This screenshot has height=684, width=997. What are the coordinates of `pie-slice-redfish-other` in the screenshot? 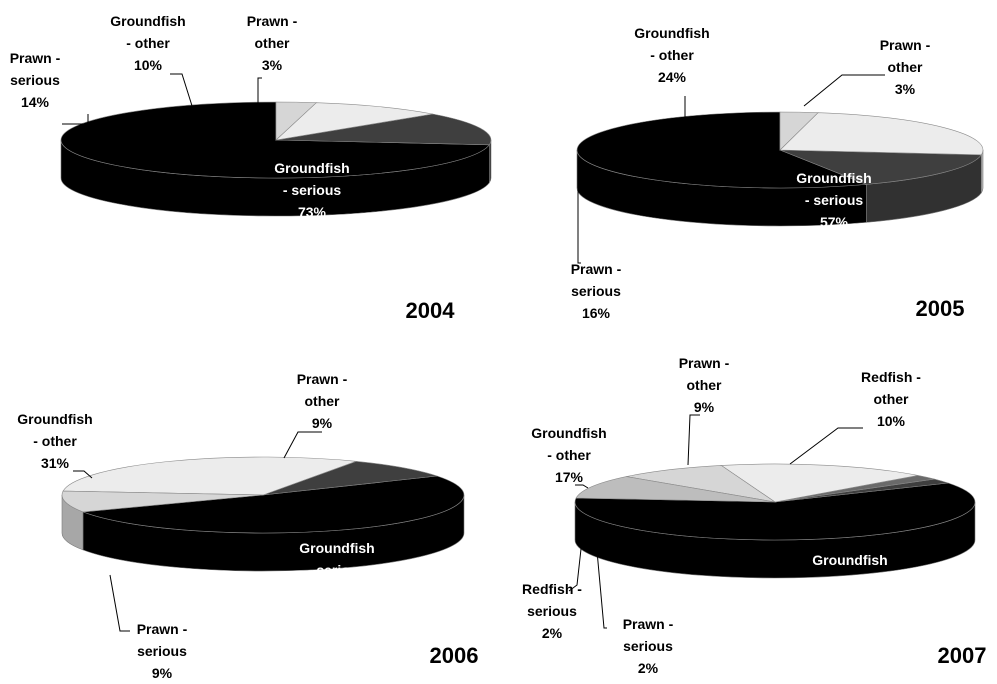 It's located at (675, 489).